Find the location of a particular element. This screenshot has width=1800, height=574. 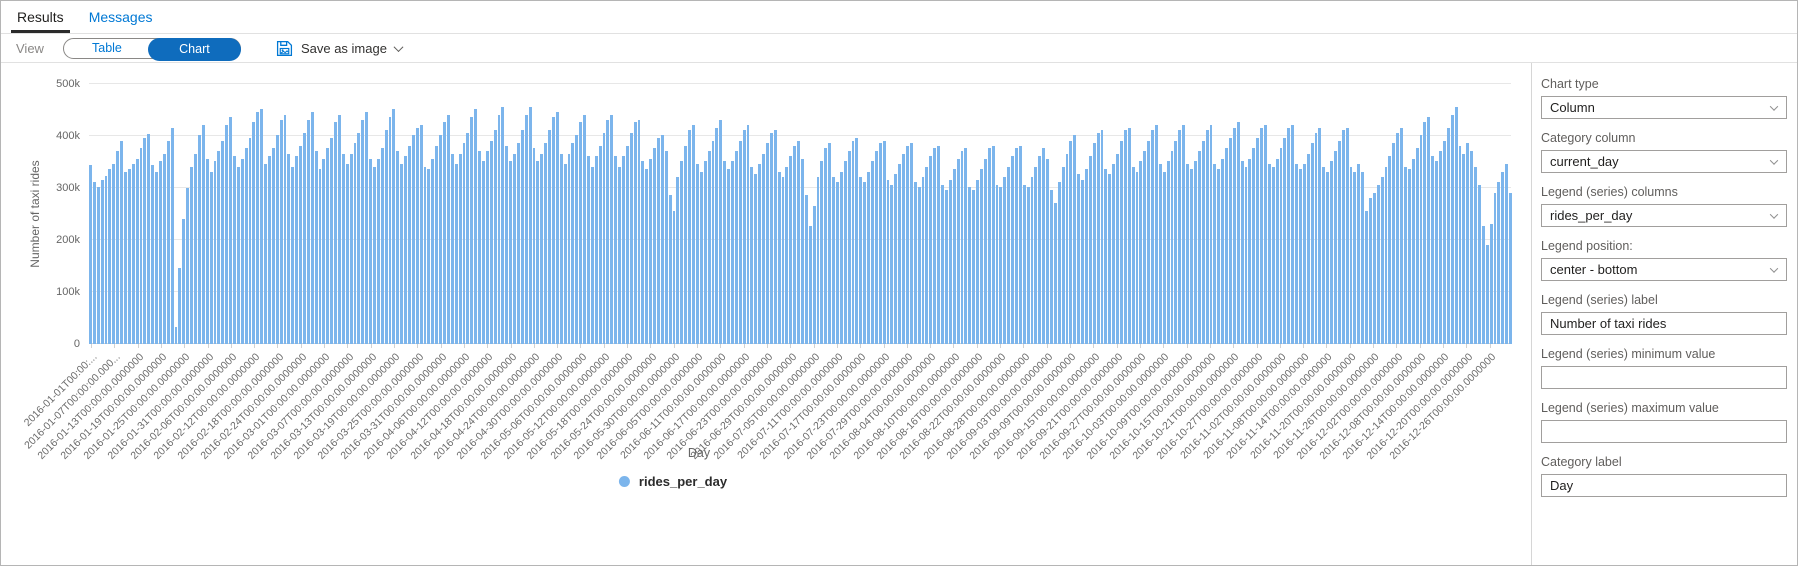

category-column-label: Category column is located at coordinates (1588, 138).